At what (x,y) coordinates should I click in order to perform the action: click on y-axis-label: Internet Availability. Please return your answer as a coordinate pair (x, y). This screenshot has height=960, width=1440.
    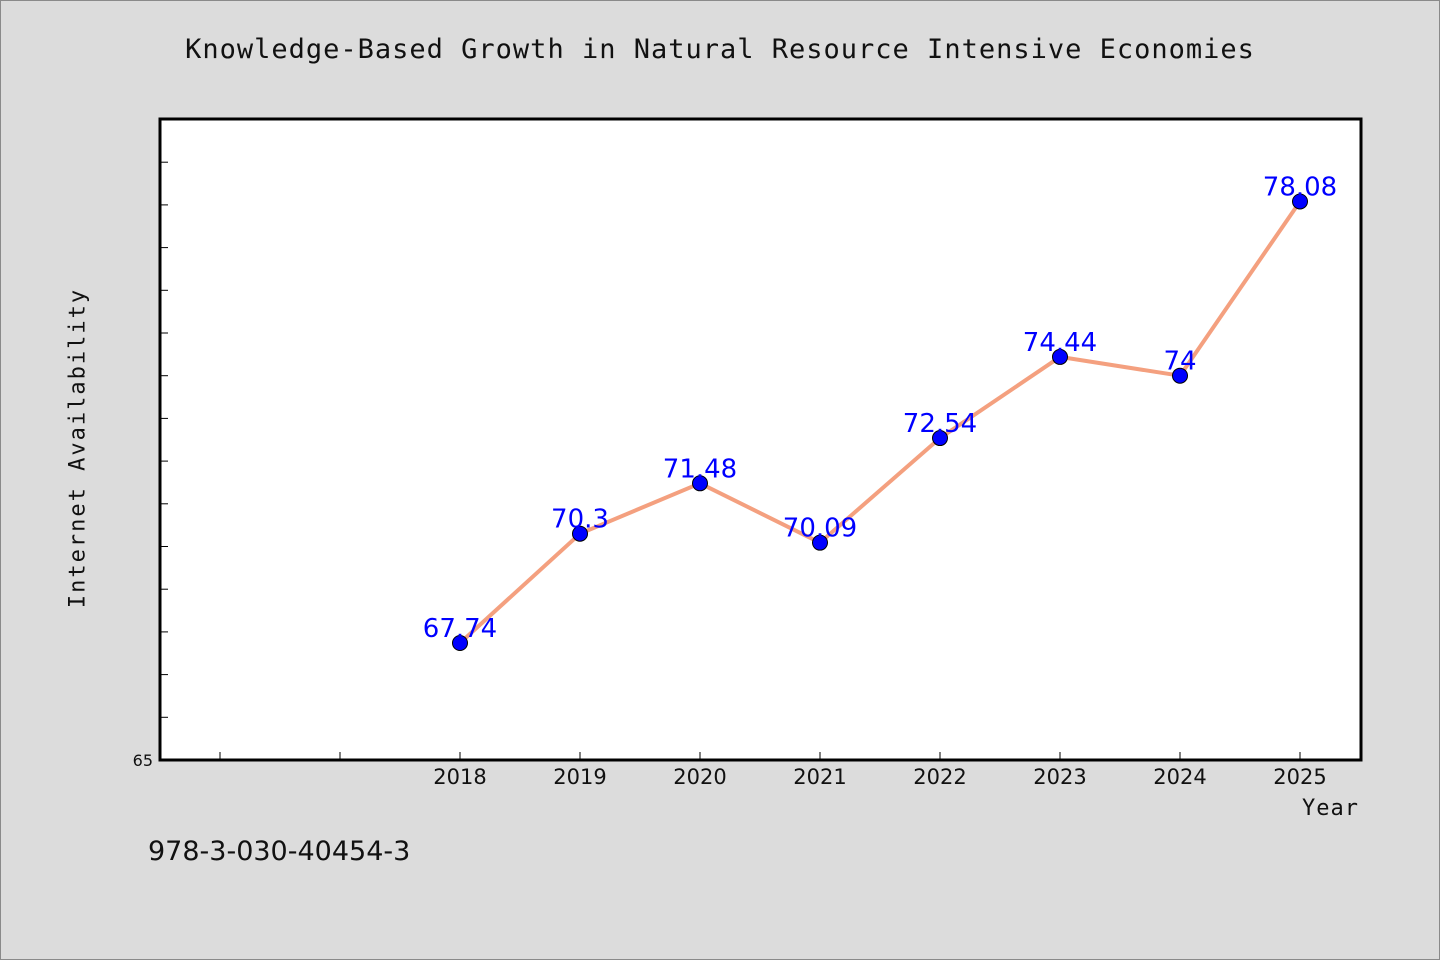
    Looking at the image, I should click on (78, 448).